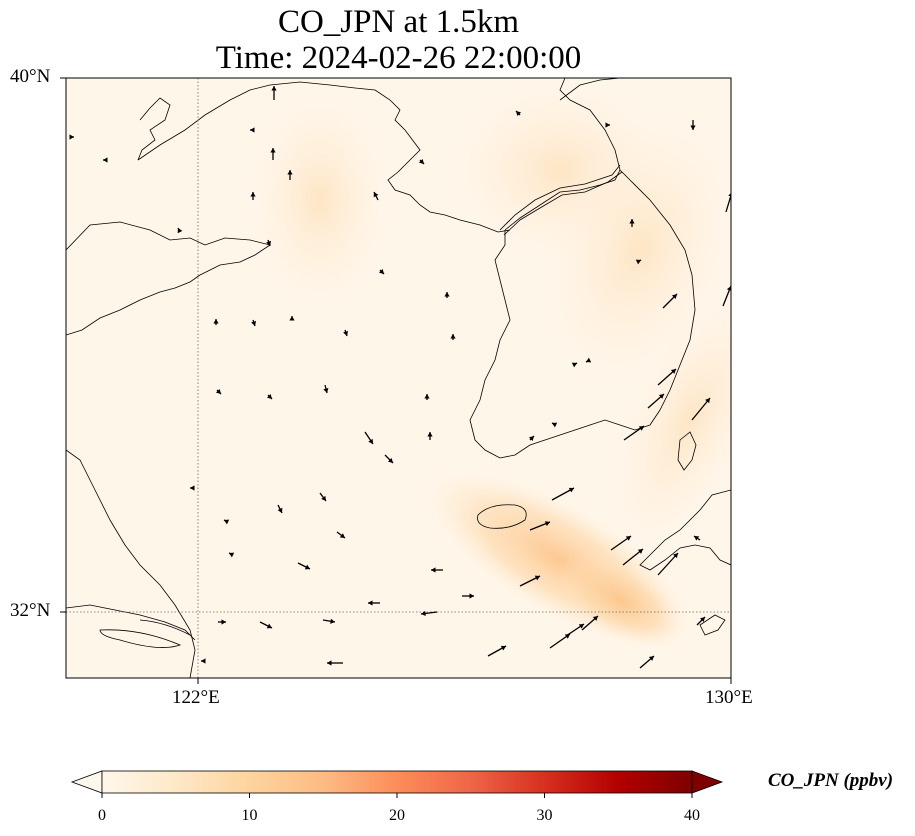 The width and height of the screenshot is (915, 836). Describe the element at coordinates (398, 22) in the screenshot. I see `map-title-line1: CO_JPN at 1.5km` at that location.